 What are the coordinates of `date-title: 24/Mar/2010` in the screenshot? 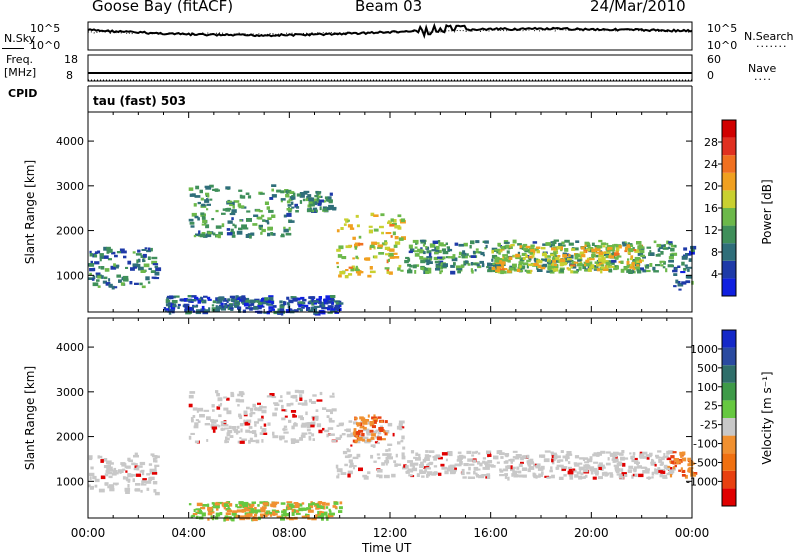 It's located at (638, 7).